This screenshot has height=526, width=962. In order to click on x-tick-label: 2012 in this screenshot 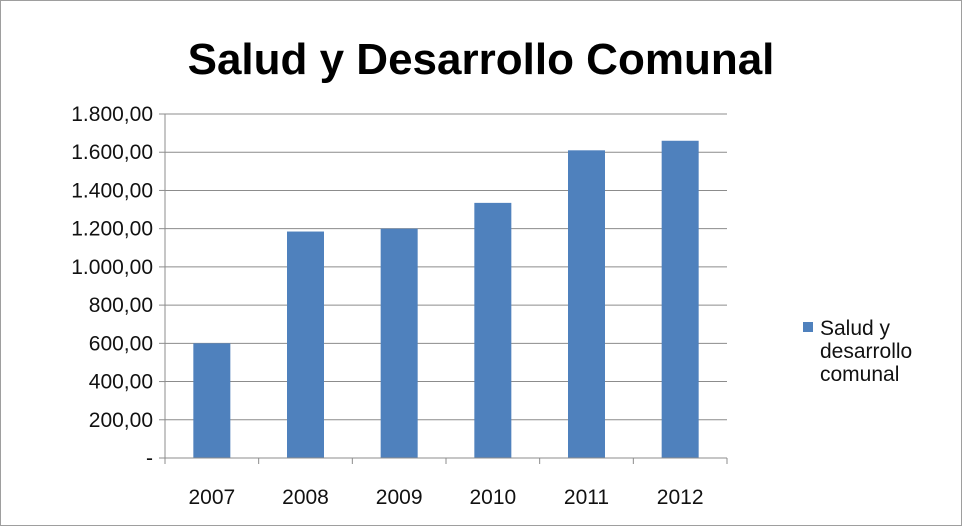, I will do `click(680, 497)`.